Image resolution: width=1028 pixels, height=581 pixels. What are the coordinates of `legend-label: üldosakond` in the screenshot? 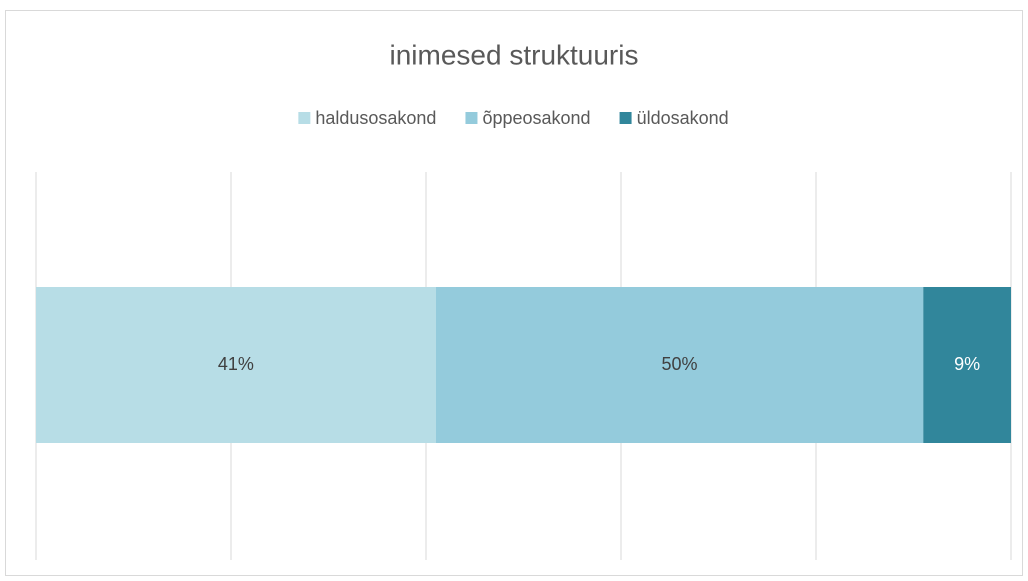 It's located at (683, 118).